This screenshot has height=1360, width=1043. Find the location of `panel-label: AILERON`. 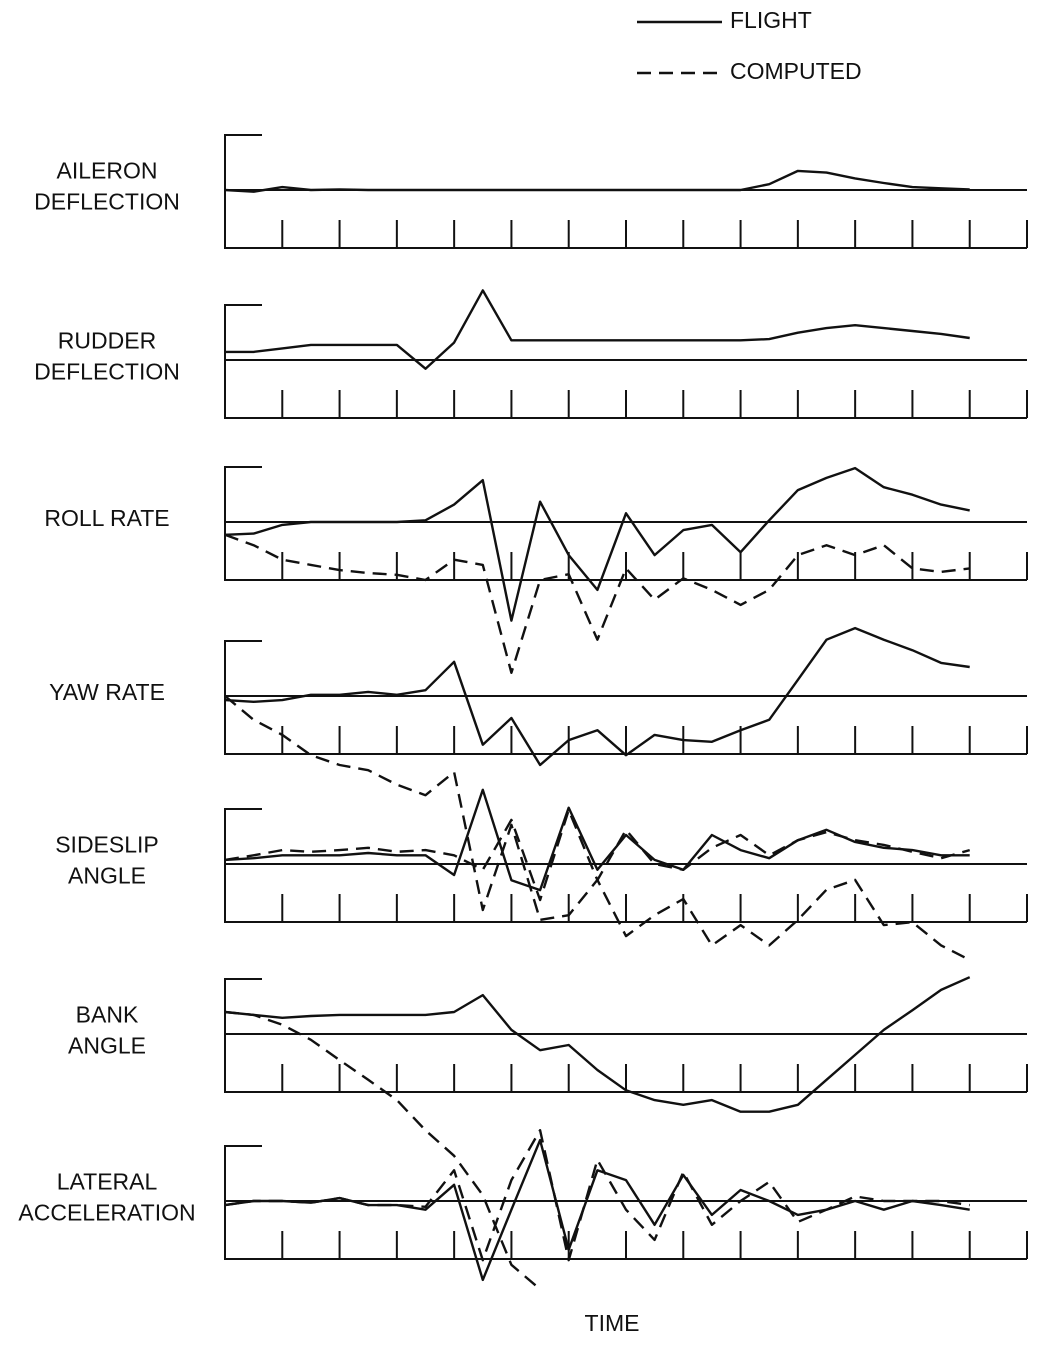

panel-label: AILERON is located at coordinates (107, 171).